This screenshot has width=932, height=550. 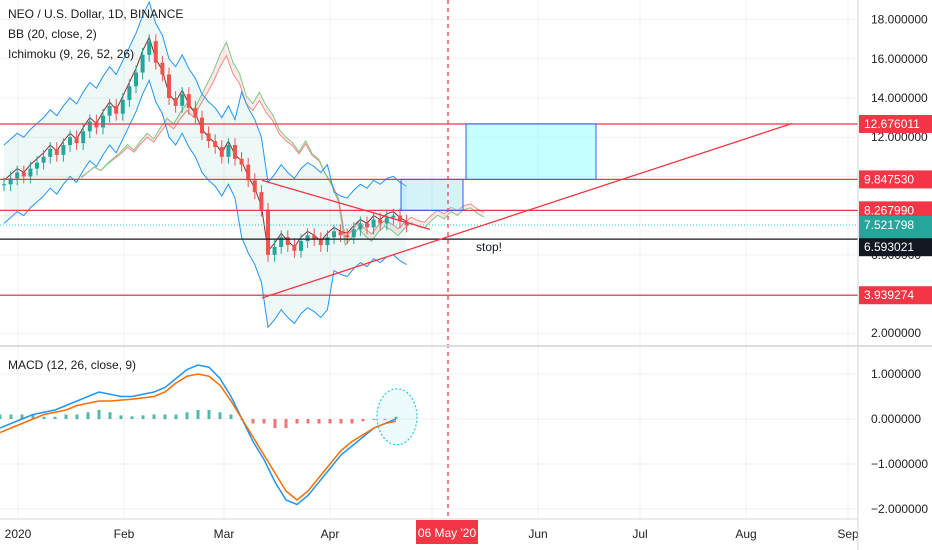 I want to click on price-level-tag-label: 12.676011, so click(x=892, y=124).